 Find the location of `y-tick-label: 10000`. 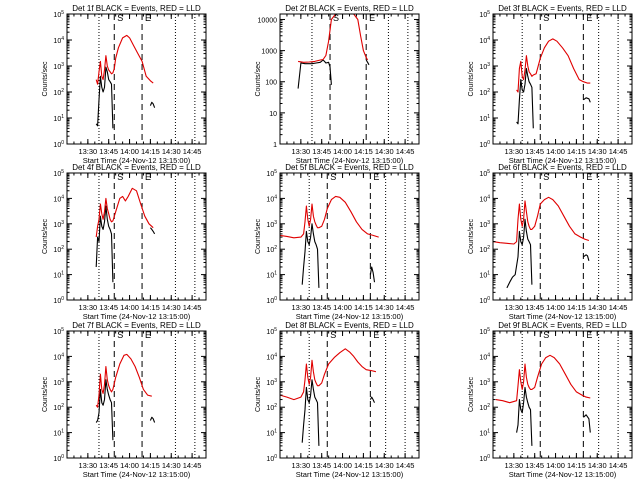

y-tick-label: 10000 is located at coordinates (268, 20).